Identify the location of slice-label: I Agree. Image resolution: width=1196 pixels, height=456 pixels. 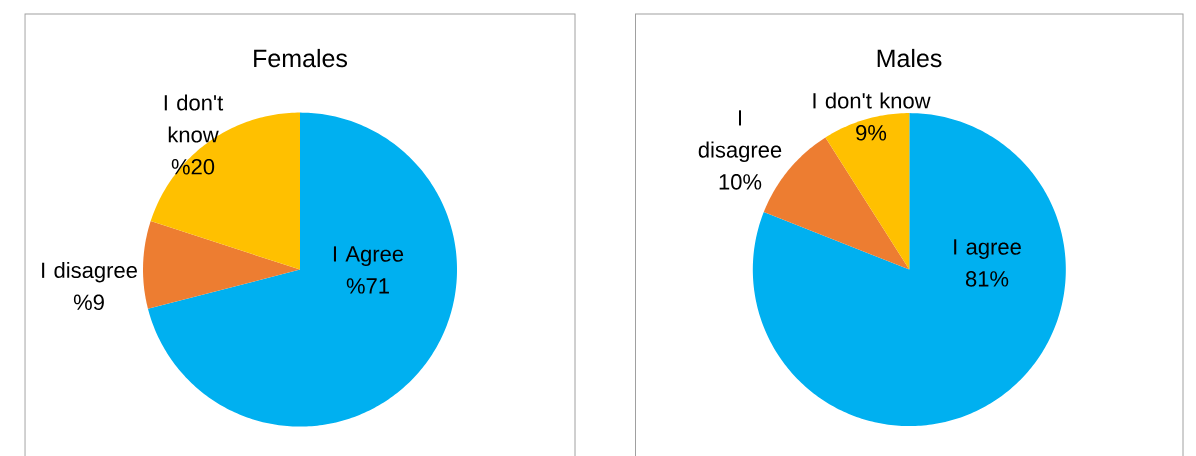
(368, 256).